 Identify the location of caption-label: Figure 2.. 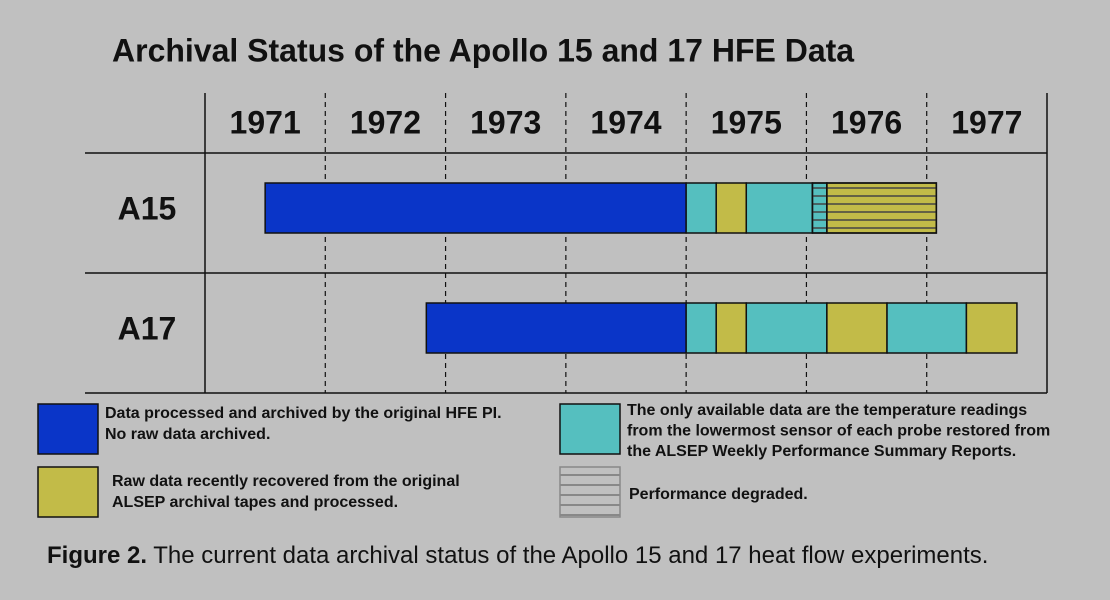
(97, 555).